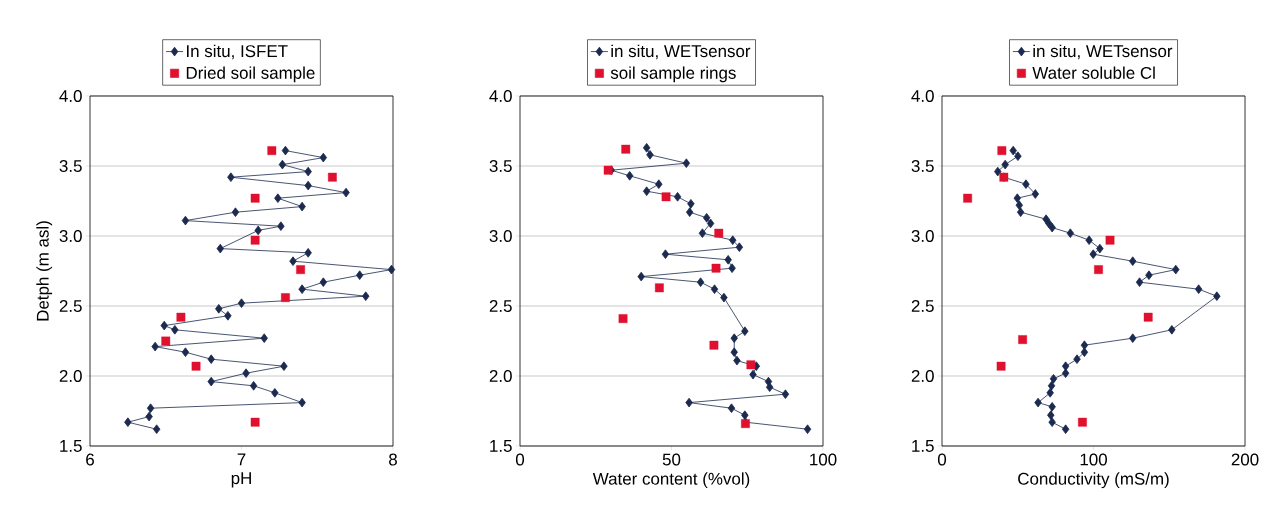  What do you see at coordinates (237, 52) in the screenshot?
I see `legend-label: In situ, ISFET` at bounding box center [237, 52].